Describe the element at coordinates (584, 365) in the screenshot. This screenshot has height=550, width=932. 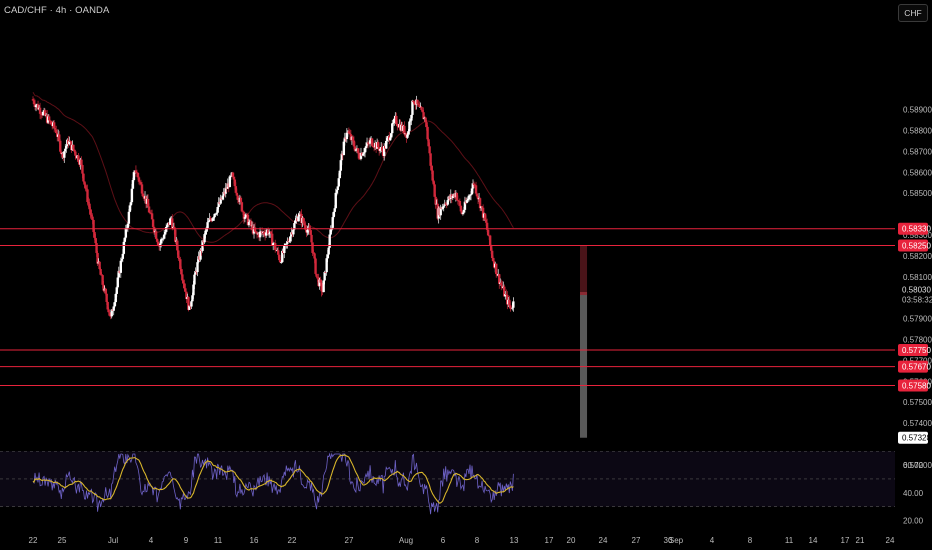
I see `take-profit-zone` at that location.